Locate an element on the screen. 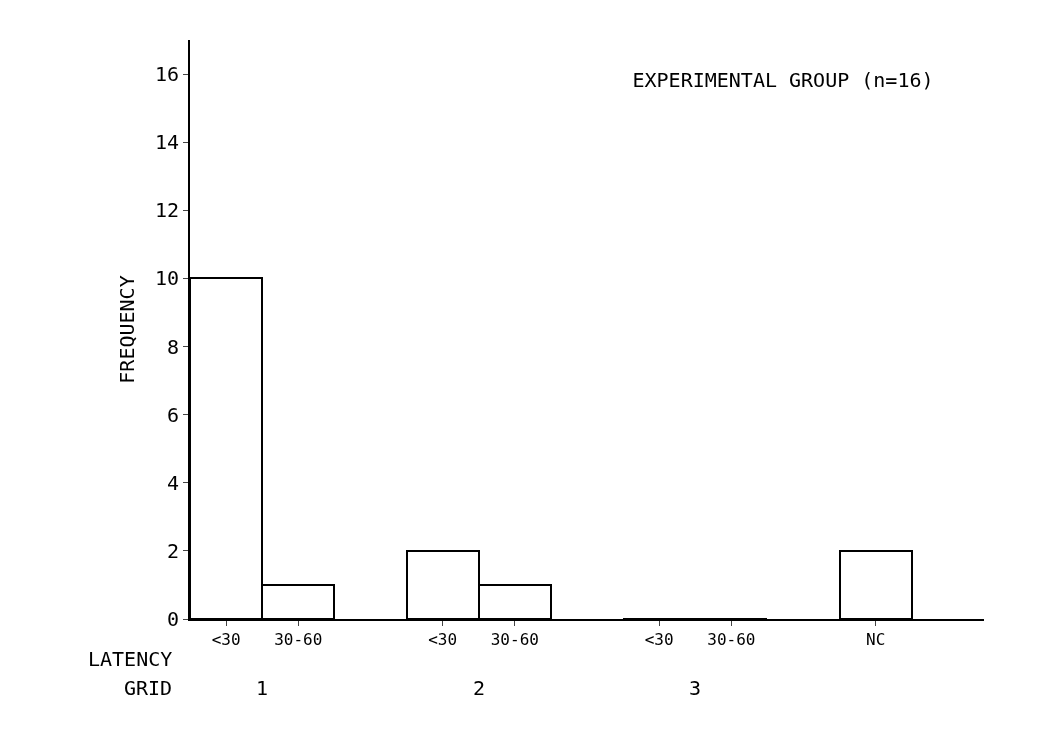 The height and width of the screenshot is (729, 1044). text: 3 is located at coordinates (695, 688).